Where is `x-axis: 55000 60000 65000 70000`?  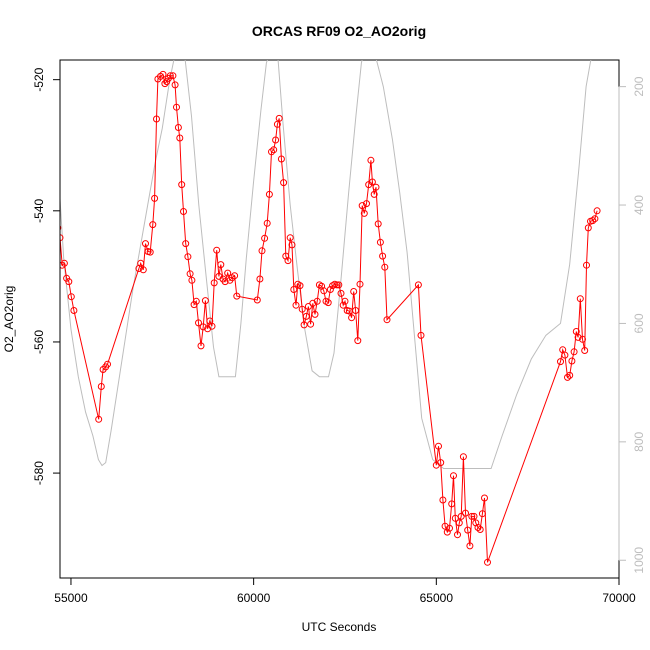 x-axis: 55000 60000 65000 70000 is located at coordinates (345, 591).